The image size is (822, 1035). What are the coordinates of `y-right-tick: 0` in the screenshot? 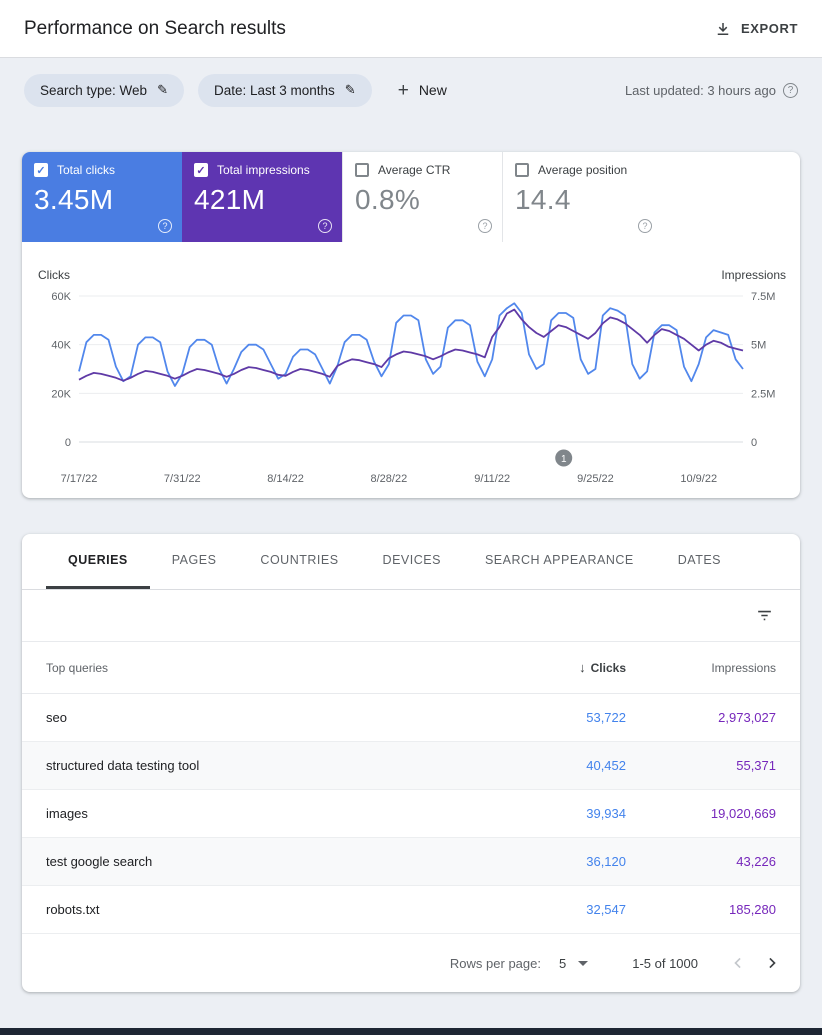 It's located at (754, 443).